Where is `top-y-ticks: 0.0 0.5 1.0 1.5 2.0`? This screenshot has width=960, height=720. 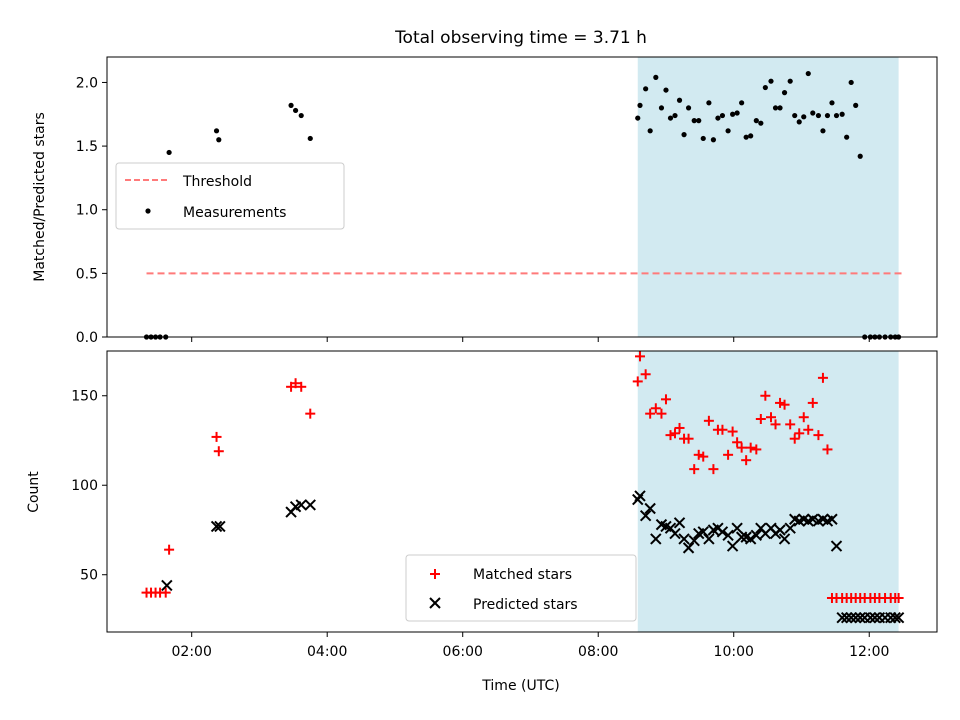 top-y-ticks: 0.0 0.5 1.0 1.5 2.0 is located at coordinates (91, 210).